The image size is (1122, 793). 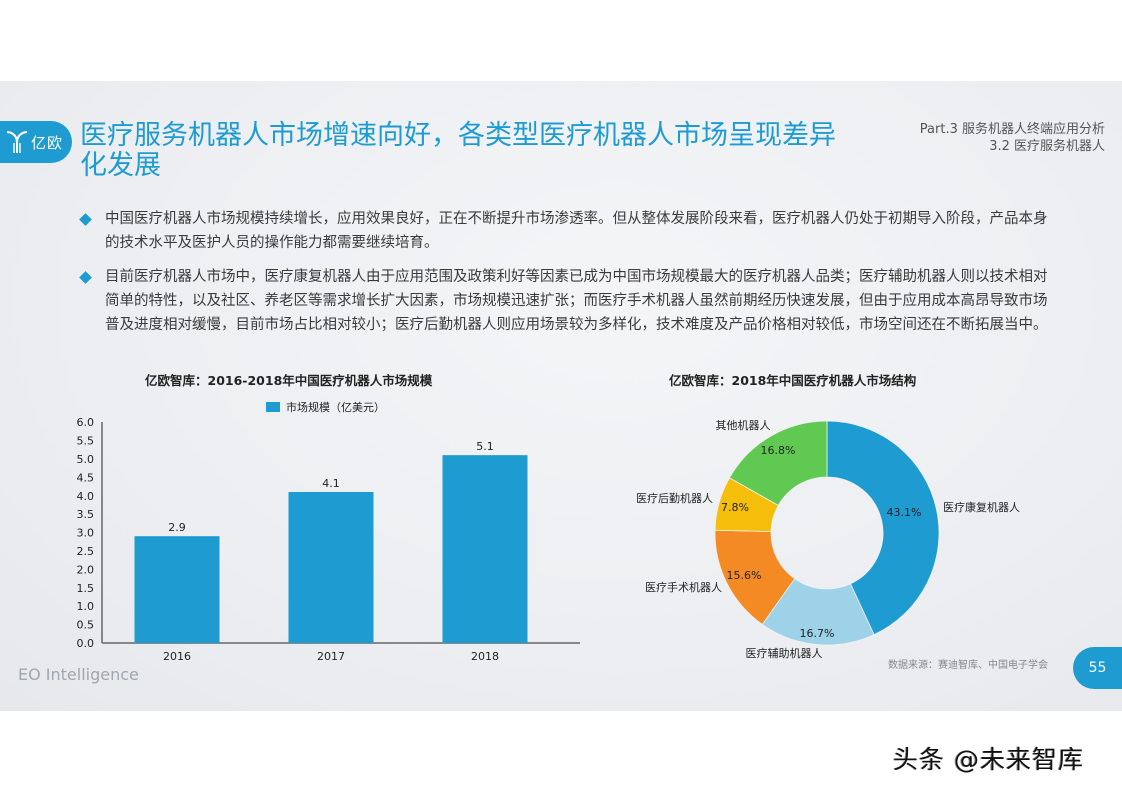 What do you see at coordinates (778, 450) in the screenshot?
I see `slice-percent-label: 16.8%` at bounding box center [778, 450].